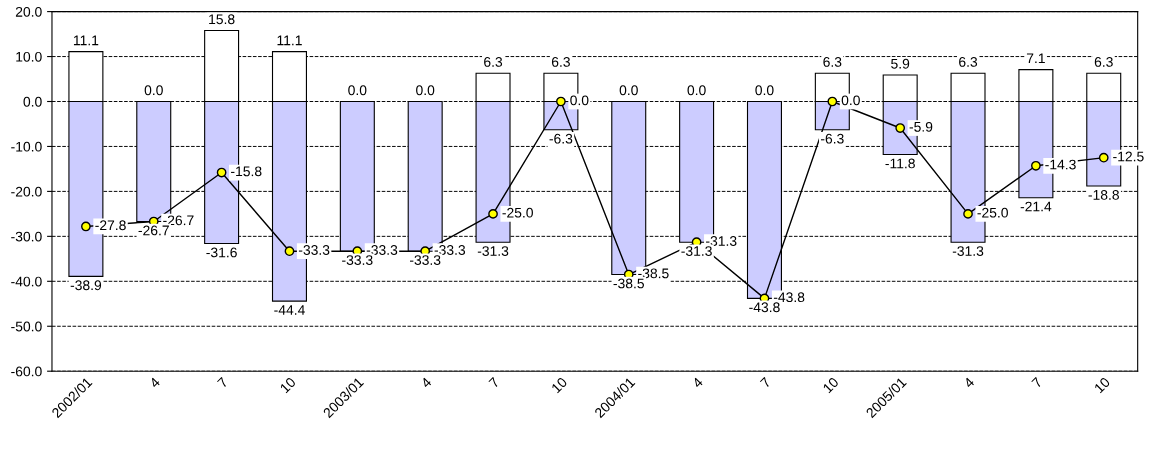 This screenshot has width=1155, height=464. Describe the element at coordinates (1103, 194) in the screenshot. I see `data-label: -18.8` at that location.